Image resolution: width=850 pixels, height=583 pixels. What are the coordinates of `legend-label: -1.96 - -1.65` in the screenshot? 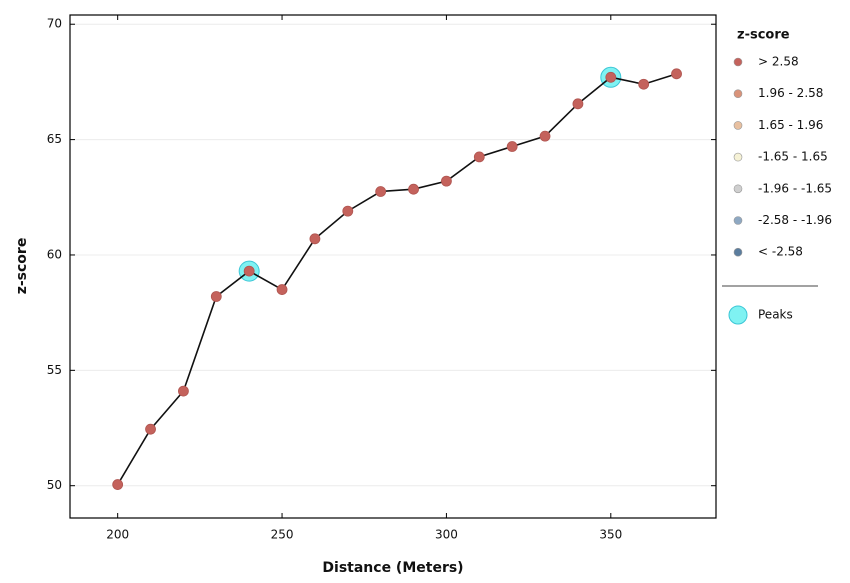 It's located at (795, 188).